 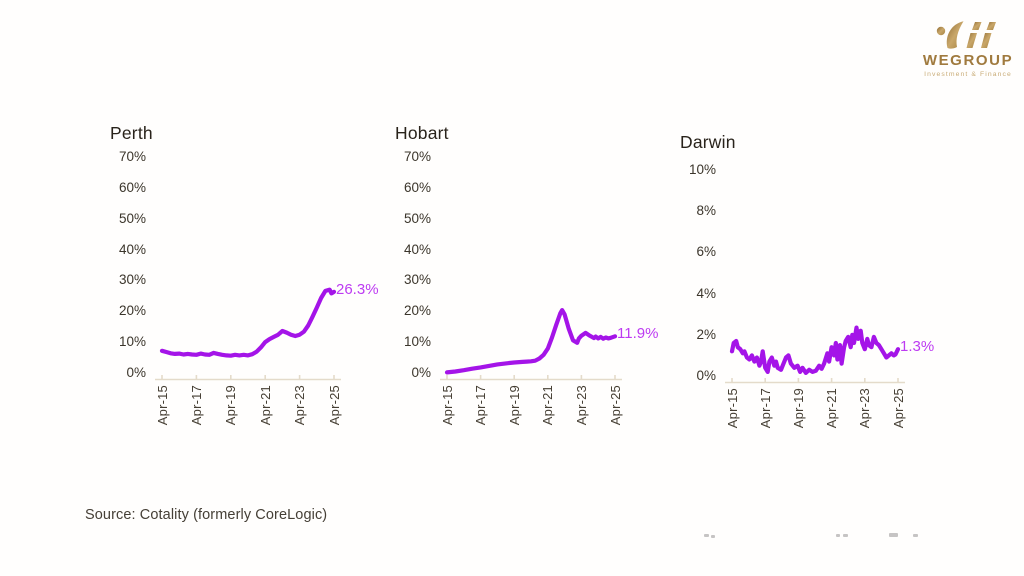 I want to click on chart-title: Hobart, so click(x=422, y=133).